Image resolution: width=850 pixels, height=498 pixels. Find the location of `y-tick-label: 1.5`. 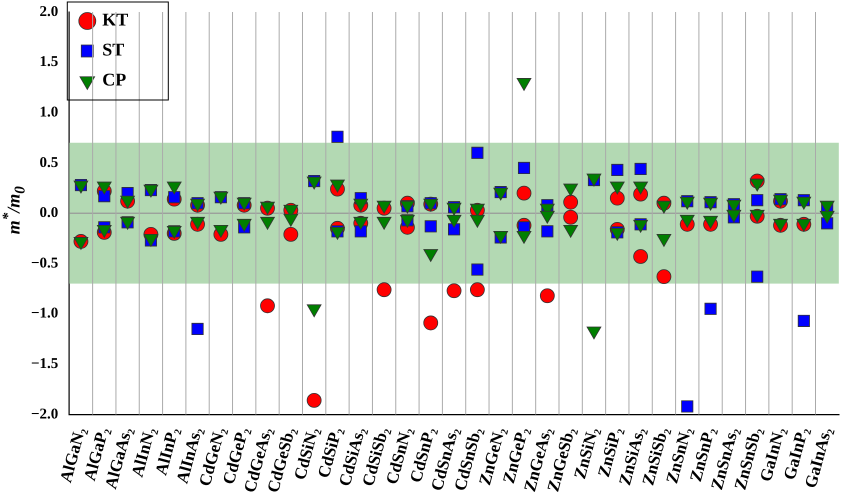

y-tick-label: 1.5 is located at coordinates (49, 62).